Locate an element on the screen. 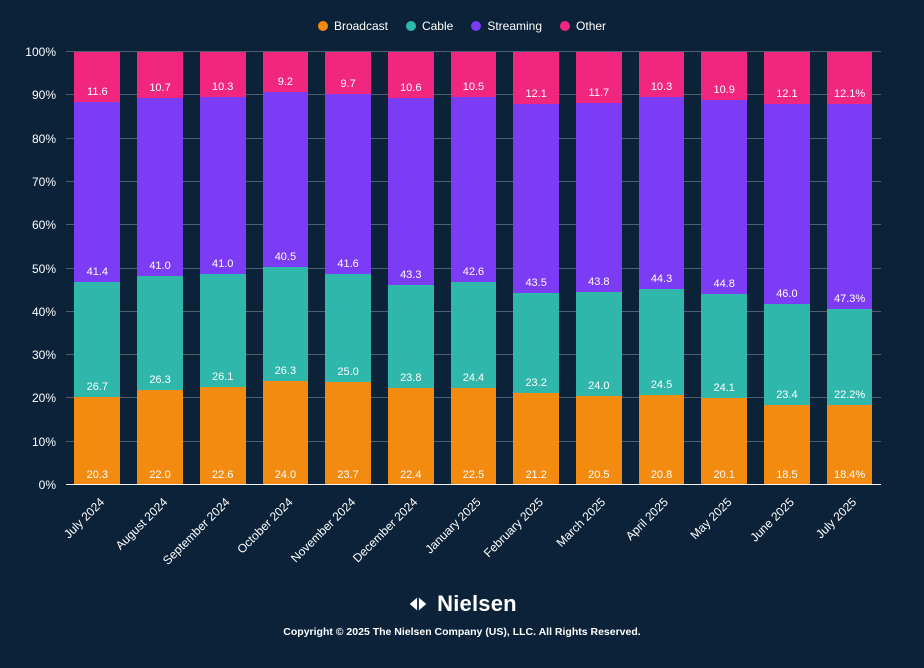 This screenshot has height=668, width=924. y-axis-tick-label: 40% is located at coordinates (43, 311).